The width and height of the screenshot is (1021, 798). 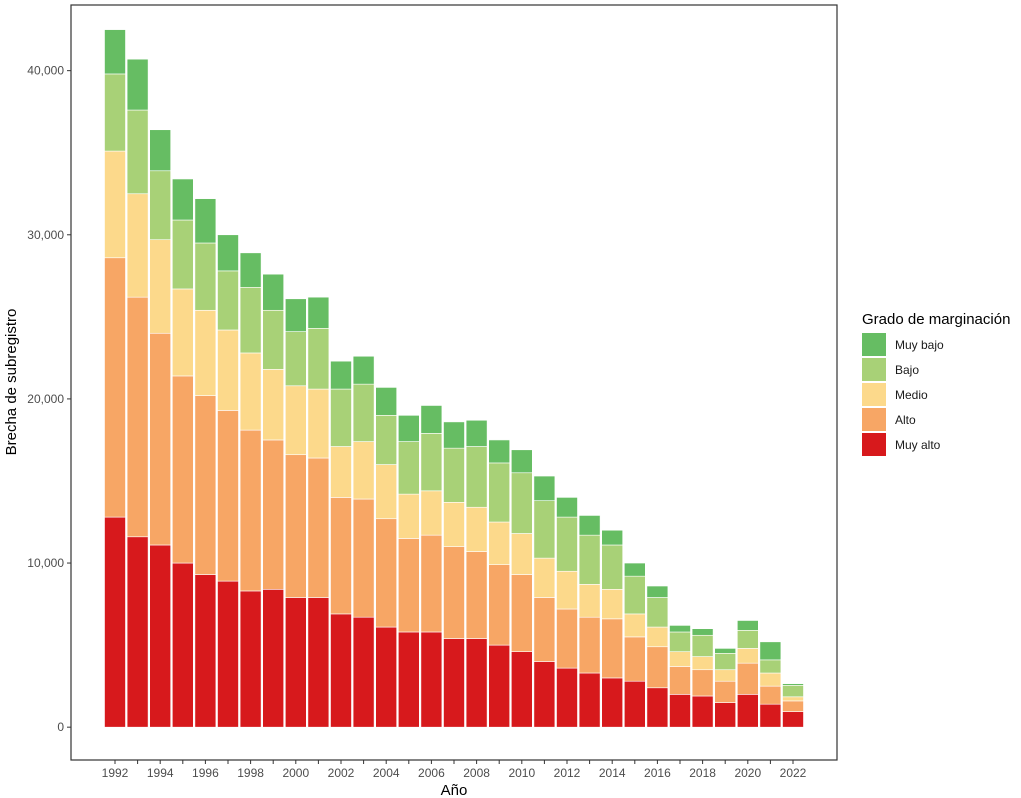 I want to click on y-tick-label: 20,000, so click(x=45, y=399).